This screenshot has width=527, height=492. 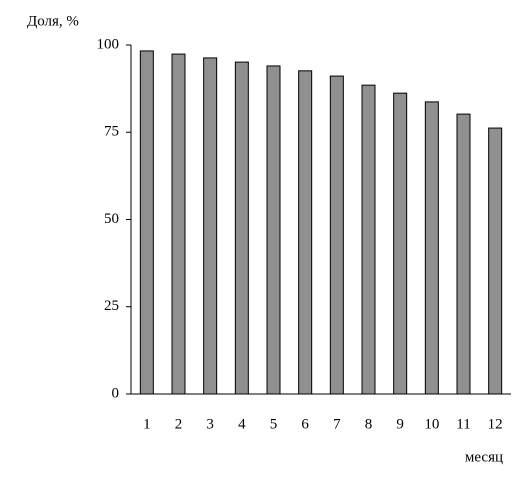 I want to click on x-tick-label: 6, so click(x=305, y=424).